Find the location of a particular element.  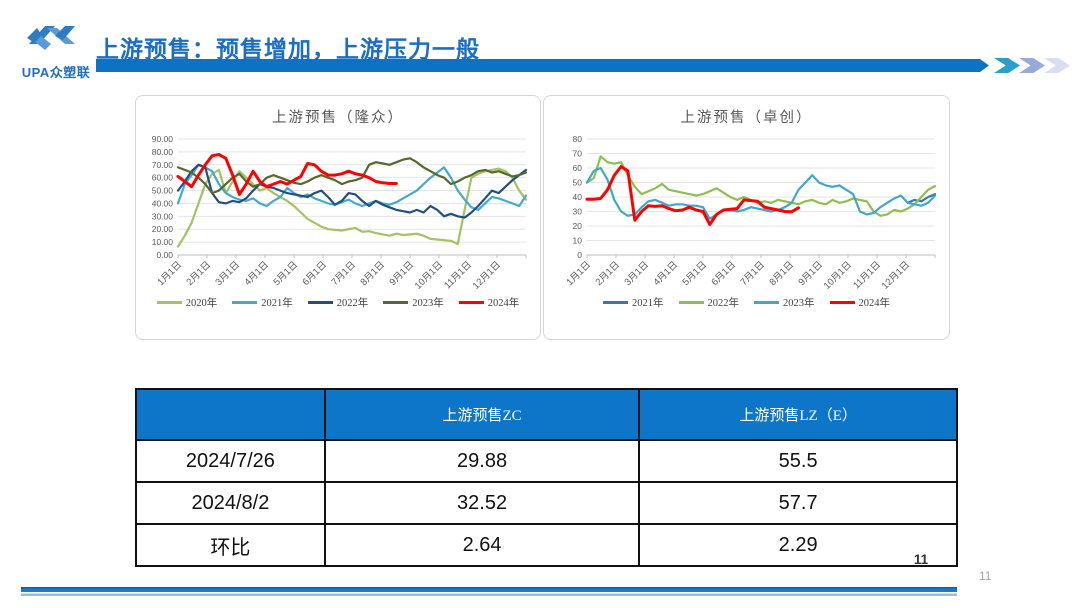

legend-item: 2020年 is located at coordinates (187, 302).